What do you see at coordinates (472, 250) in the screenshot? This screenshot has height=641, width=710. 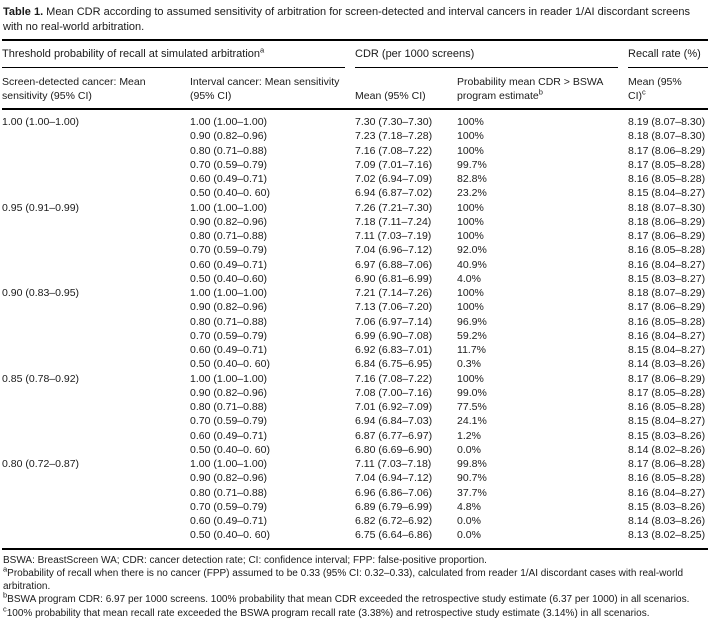 I see `probability-cell: 92.0%` at bounding box center [472, 250].